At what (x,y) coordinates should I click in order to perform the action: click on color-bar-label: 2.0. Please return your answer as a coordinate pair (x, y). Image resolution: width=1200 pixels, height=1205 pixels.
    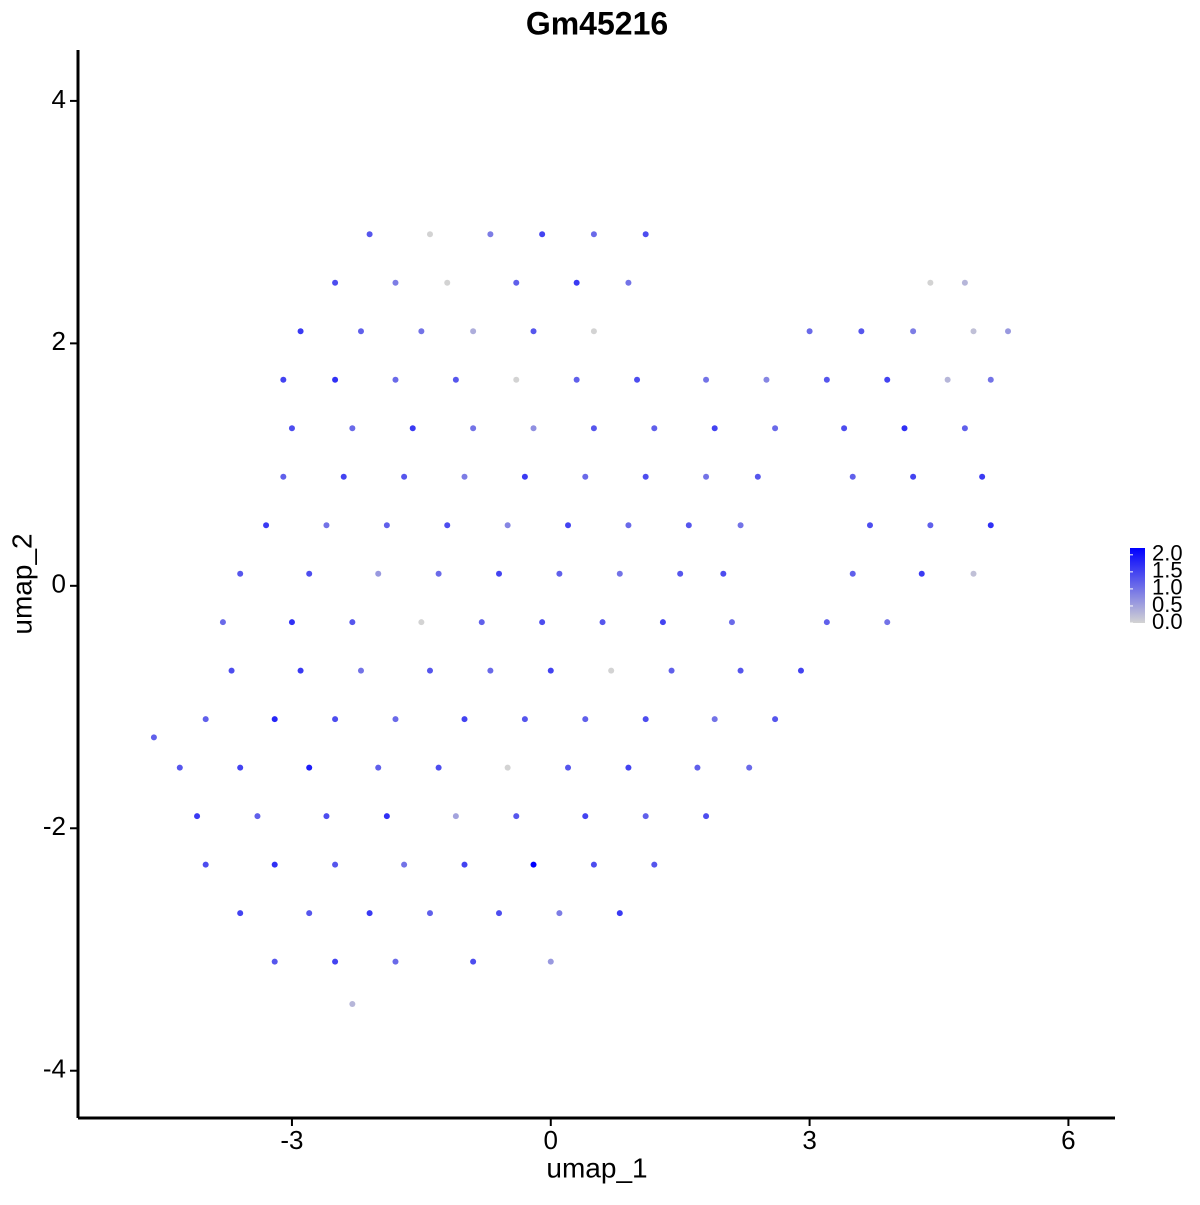
    Looking at the image, I should click on (1167, 553).